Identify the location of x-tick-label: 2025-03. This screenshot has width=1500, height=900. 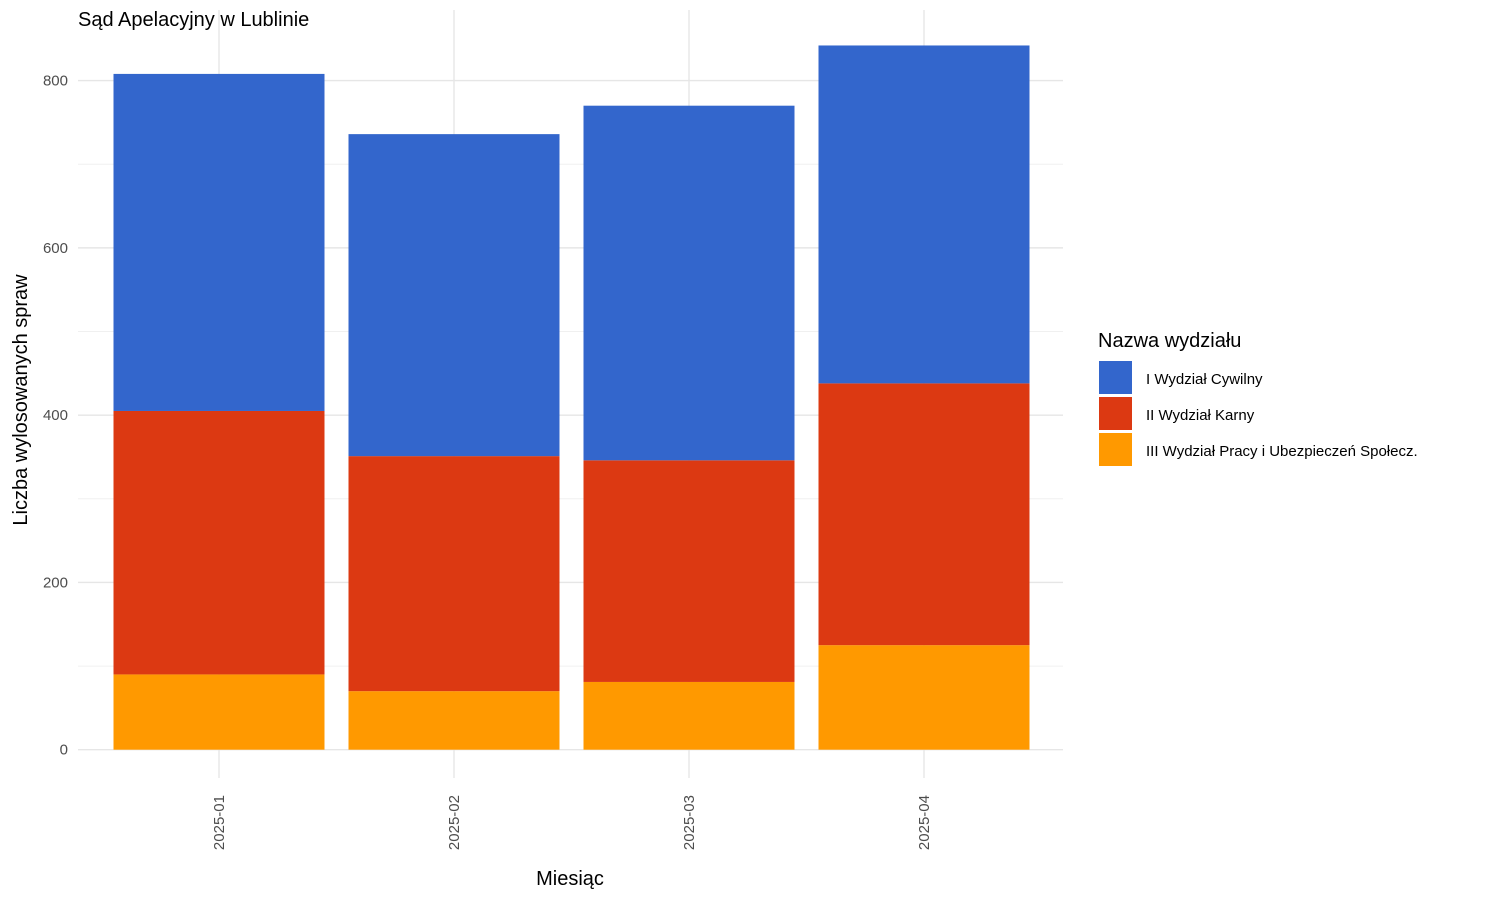
(689, 822).